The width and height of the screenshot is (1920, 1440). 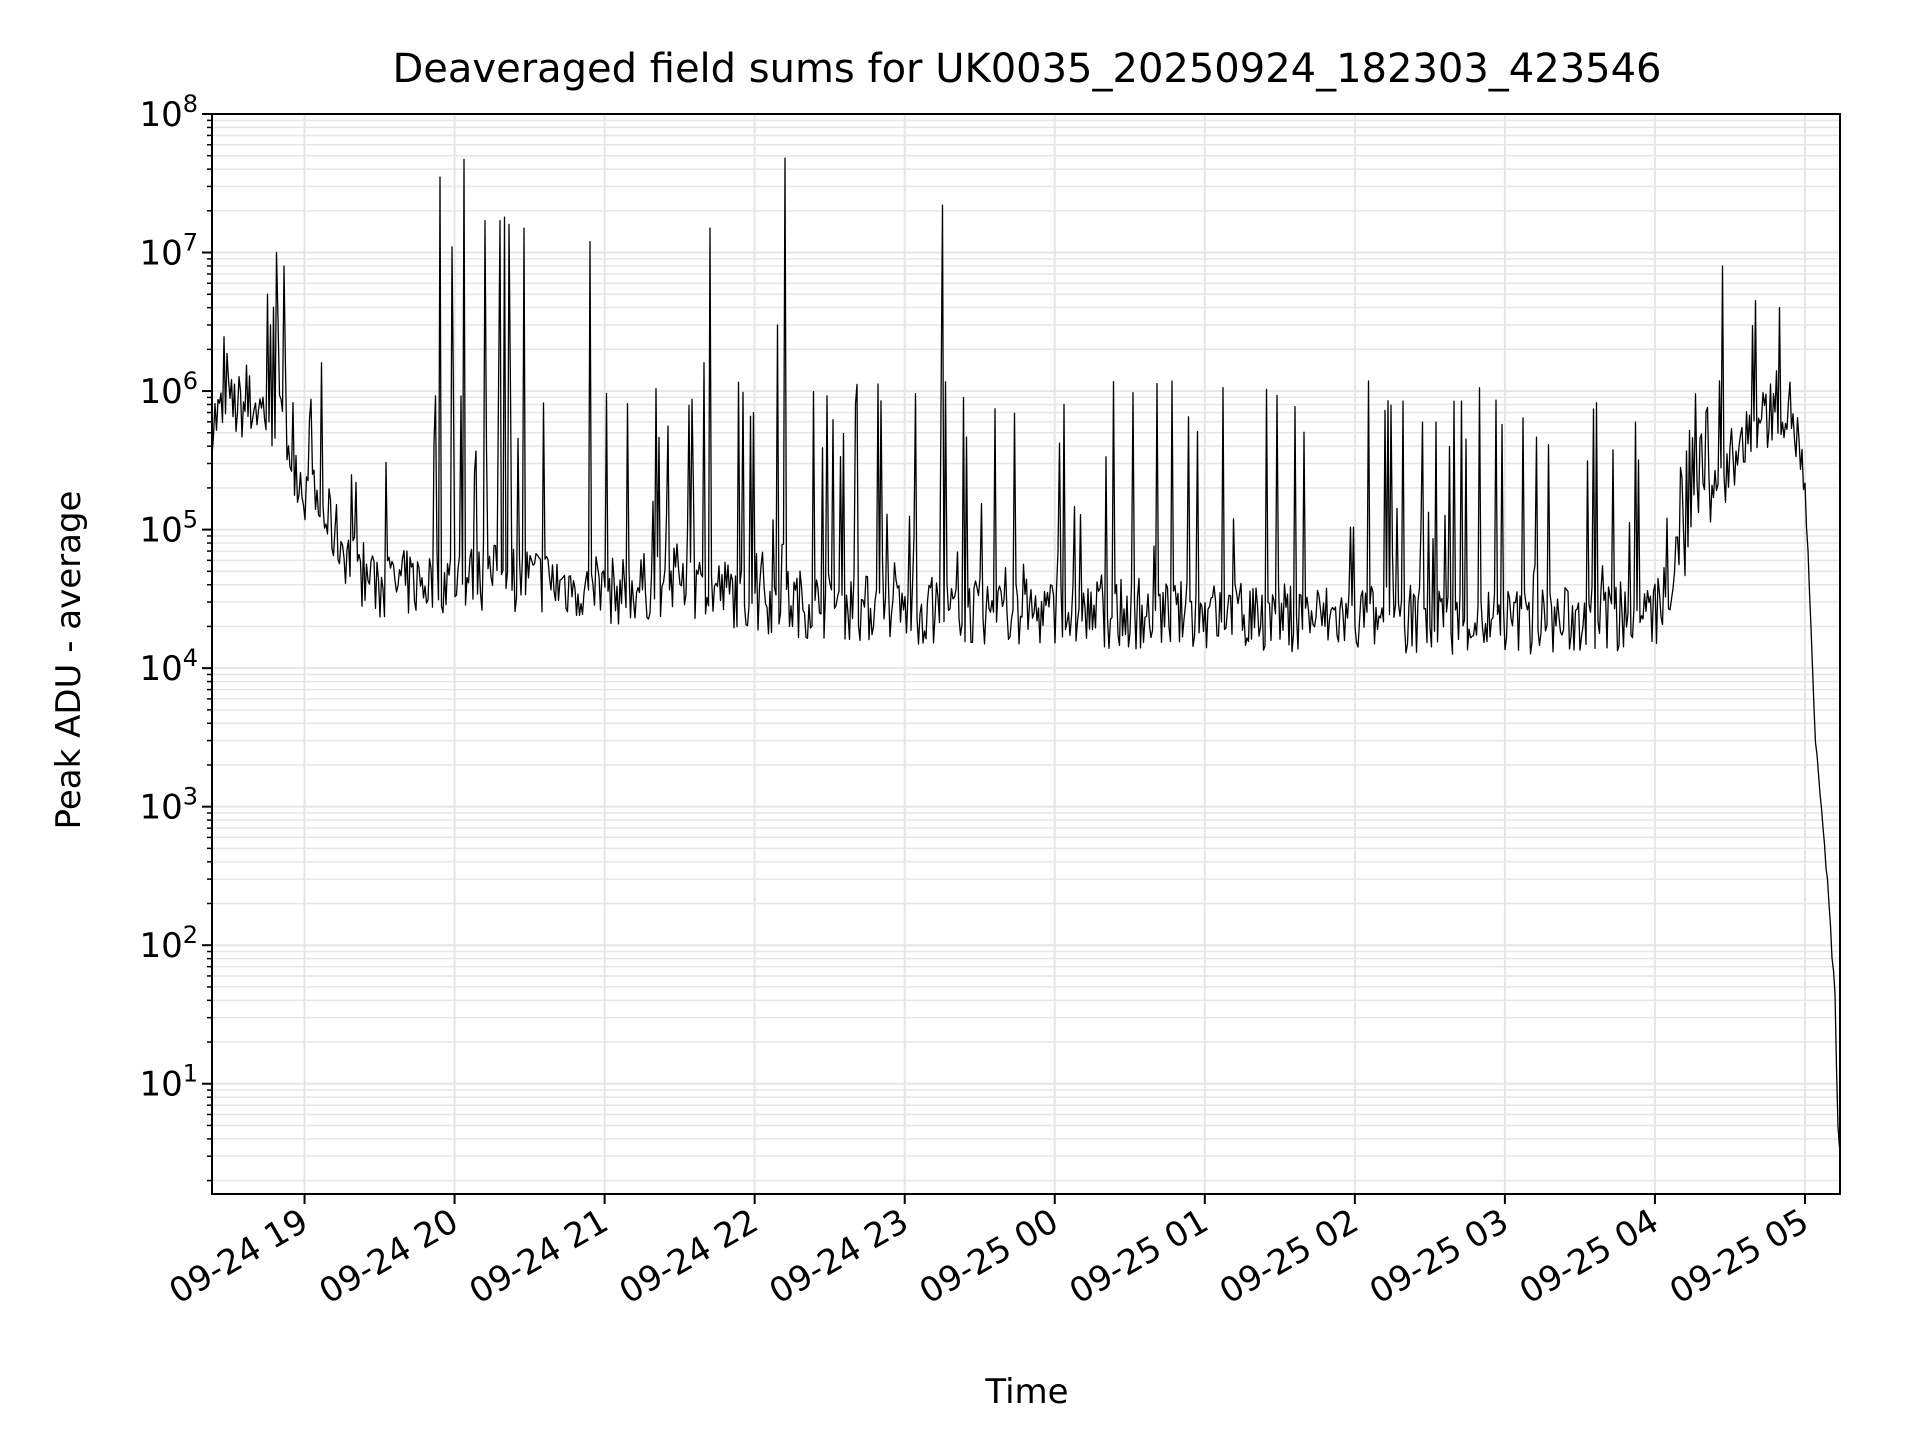 I want to click on y-tick-label: 10⁴, so click(x=168, y=666).